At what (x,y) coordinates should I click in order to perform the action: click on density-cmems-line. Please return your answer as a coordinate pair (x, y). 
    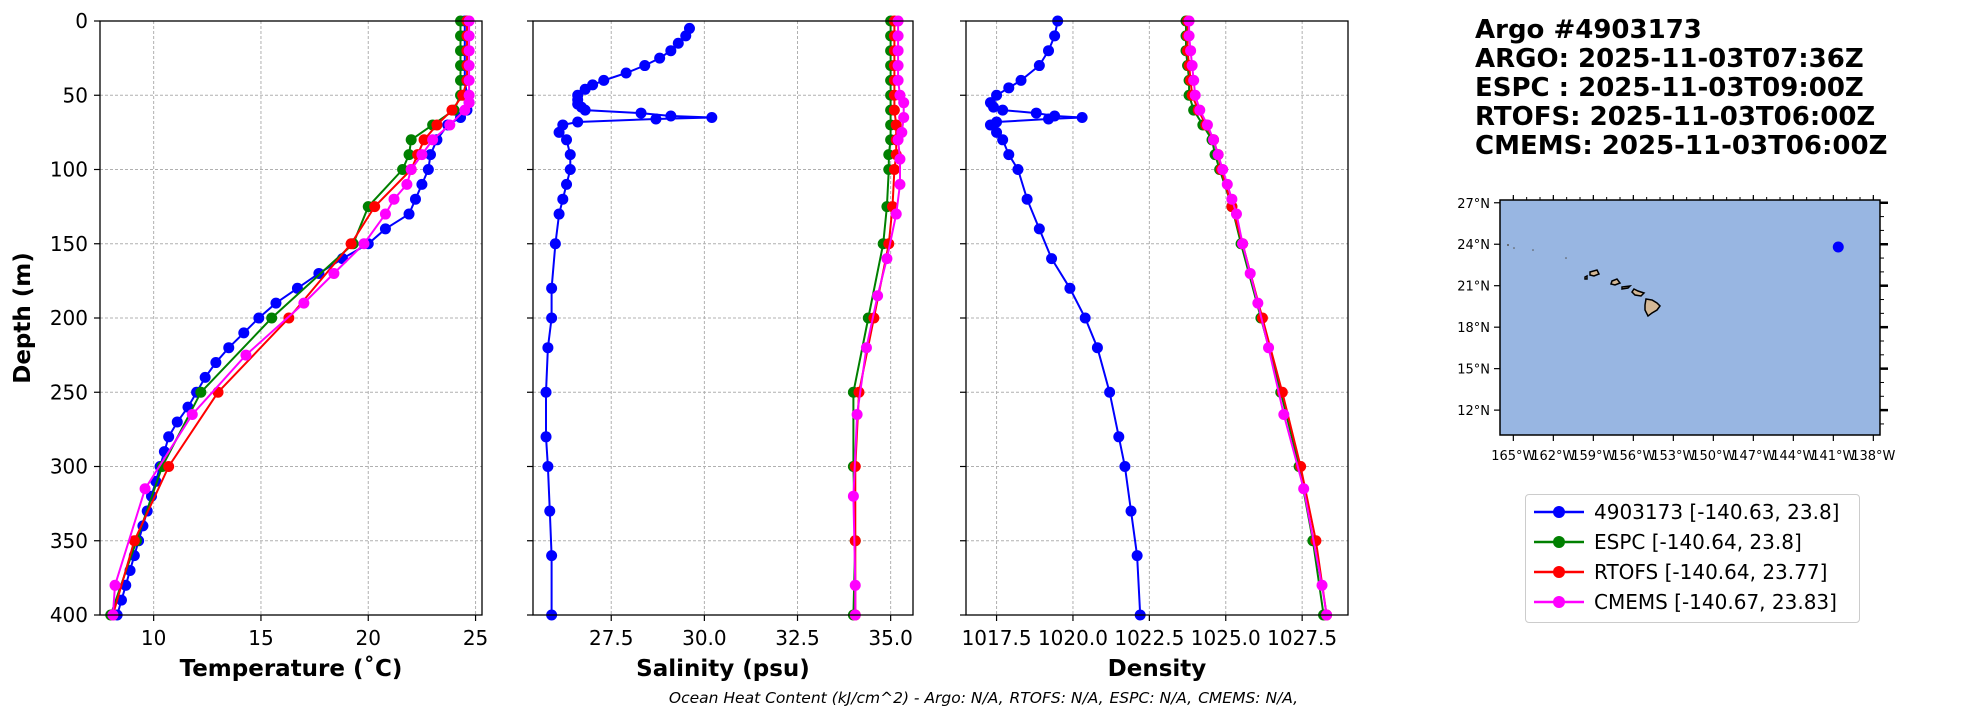
    Looking at the image, I should click on (1258, 318).